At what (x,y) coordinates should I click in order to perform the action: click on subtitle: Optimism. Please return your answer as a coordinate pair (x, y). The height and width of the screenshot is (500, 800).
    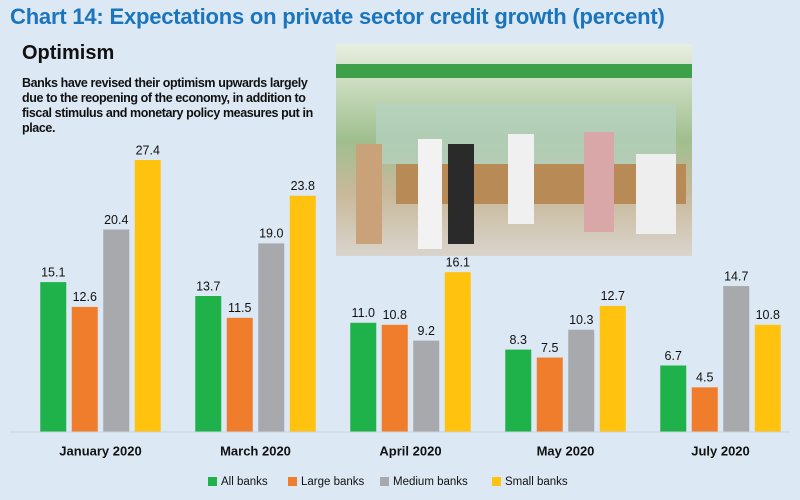
    Looking at the image, I should click on (68, 53).